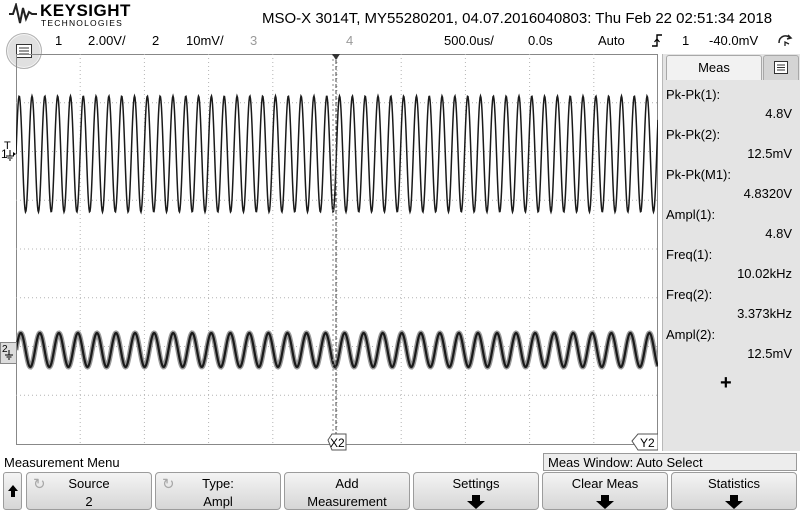  Describe the element at coordinates (686, 40) in the screenshot. I see `trigger-source: 1` at that location.